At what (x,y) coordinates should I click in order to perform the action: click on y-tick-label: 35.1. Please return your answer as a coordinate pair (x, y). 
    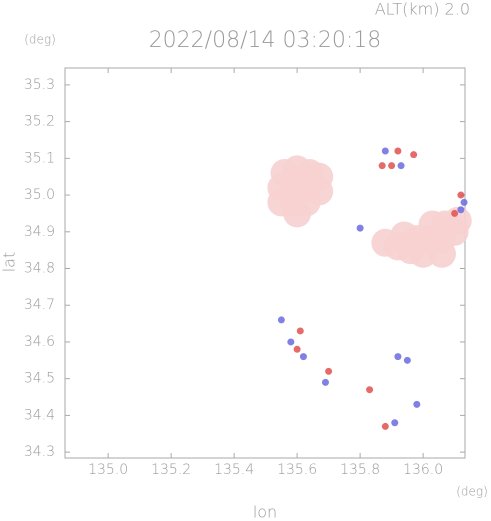
    Looking at the image, I should click on (39, 158).